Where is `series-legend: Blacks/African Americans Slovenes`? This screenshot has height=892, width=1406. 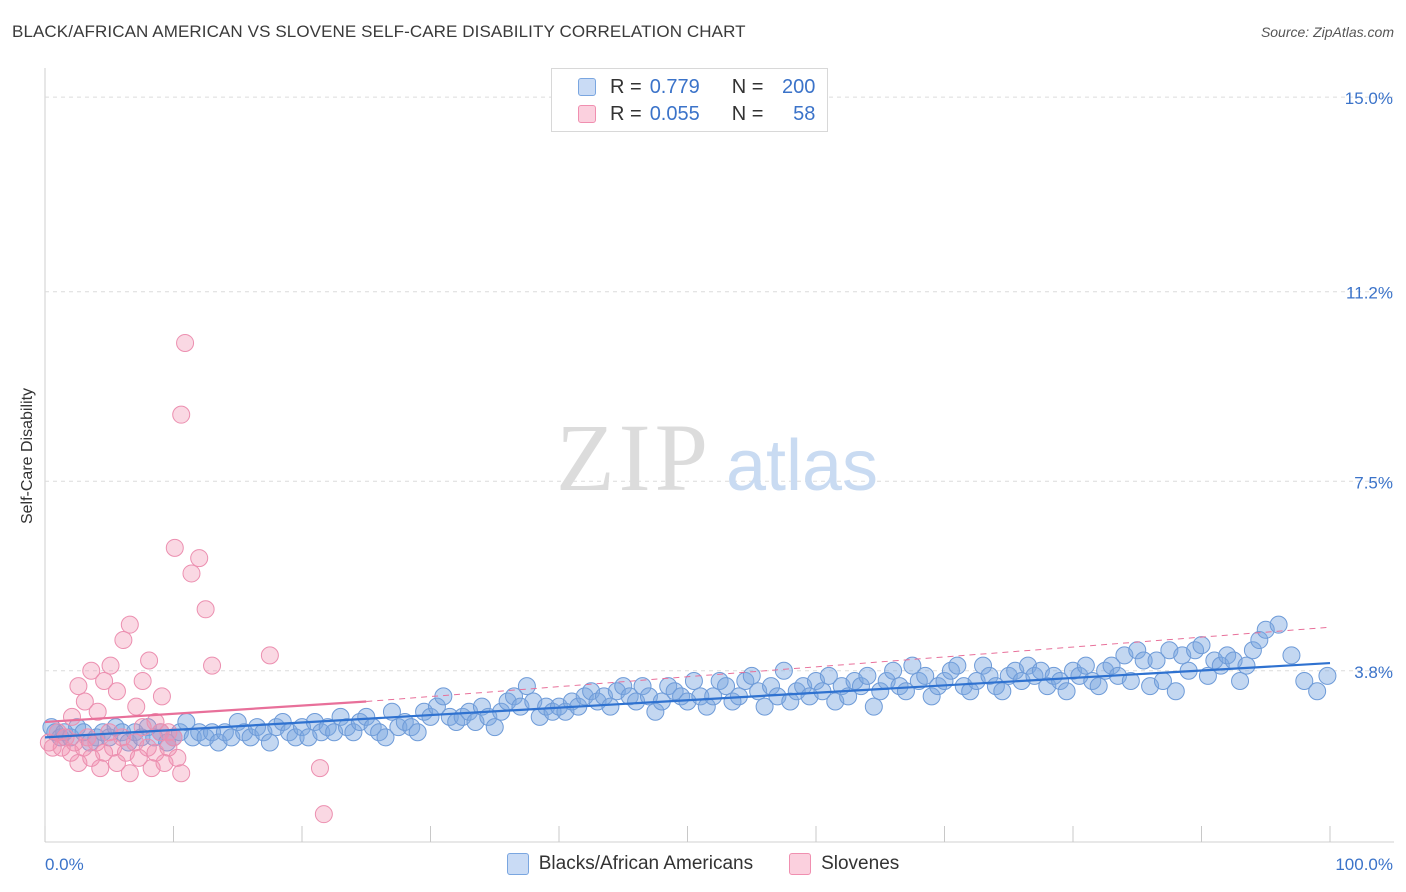
series-legend: Blacks/African Americans Slovenes is located at coordinates (703, 864).